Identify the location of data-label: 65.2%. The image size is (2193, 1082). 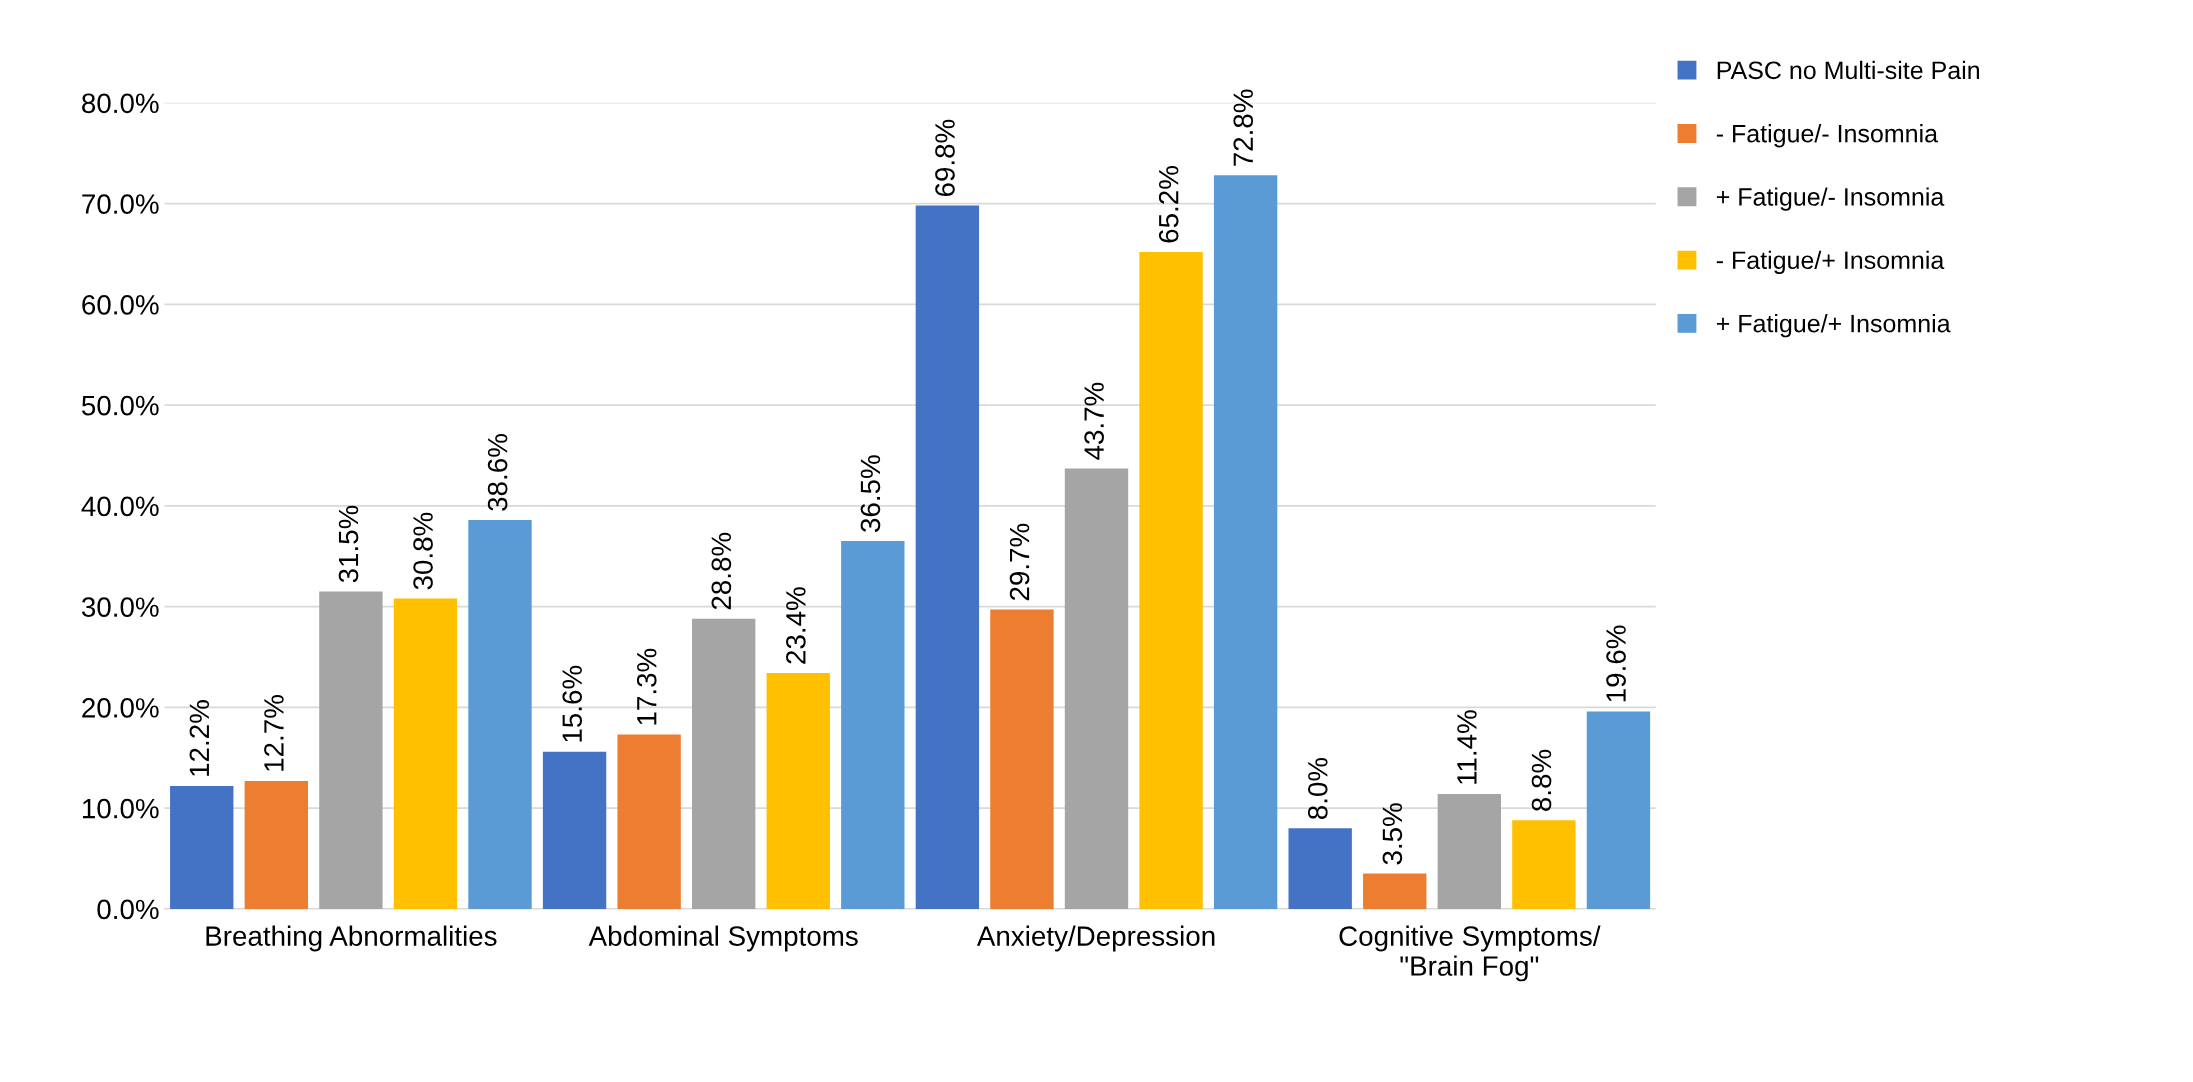
(1168, 204).